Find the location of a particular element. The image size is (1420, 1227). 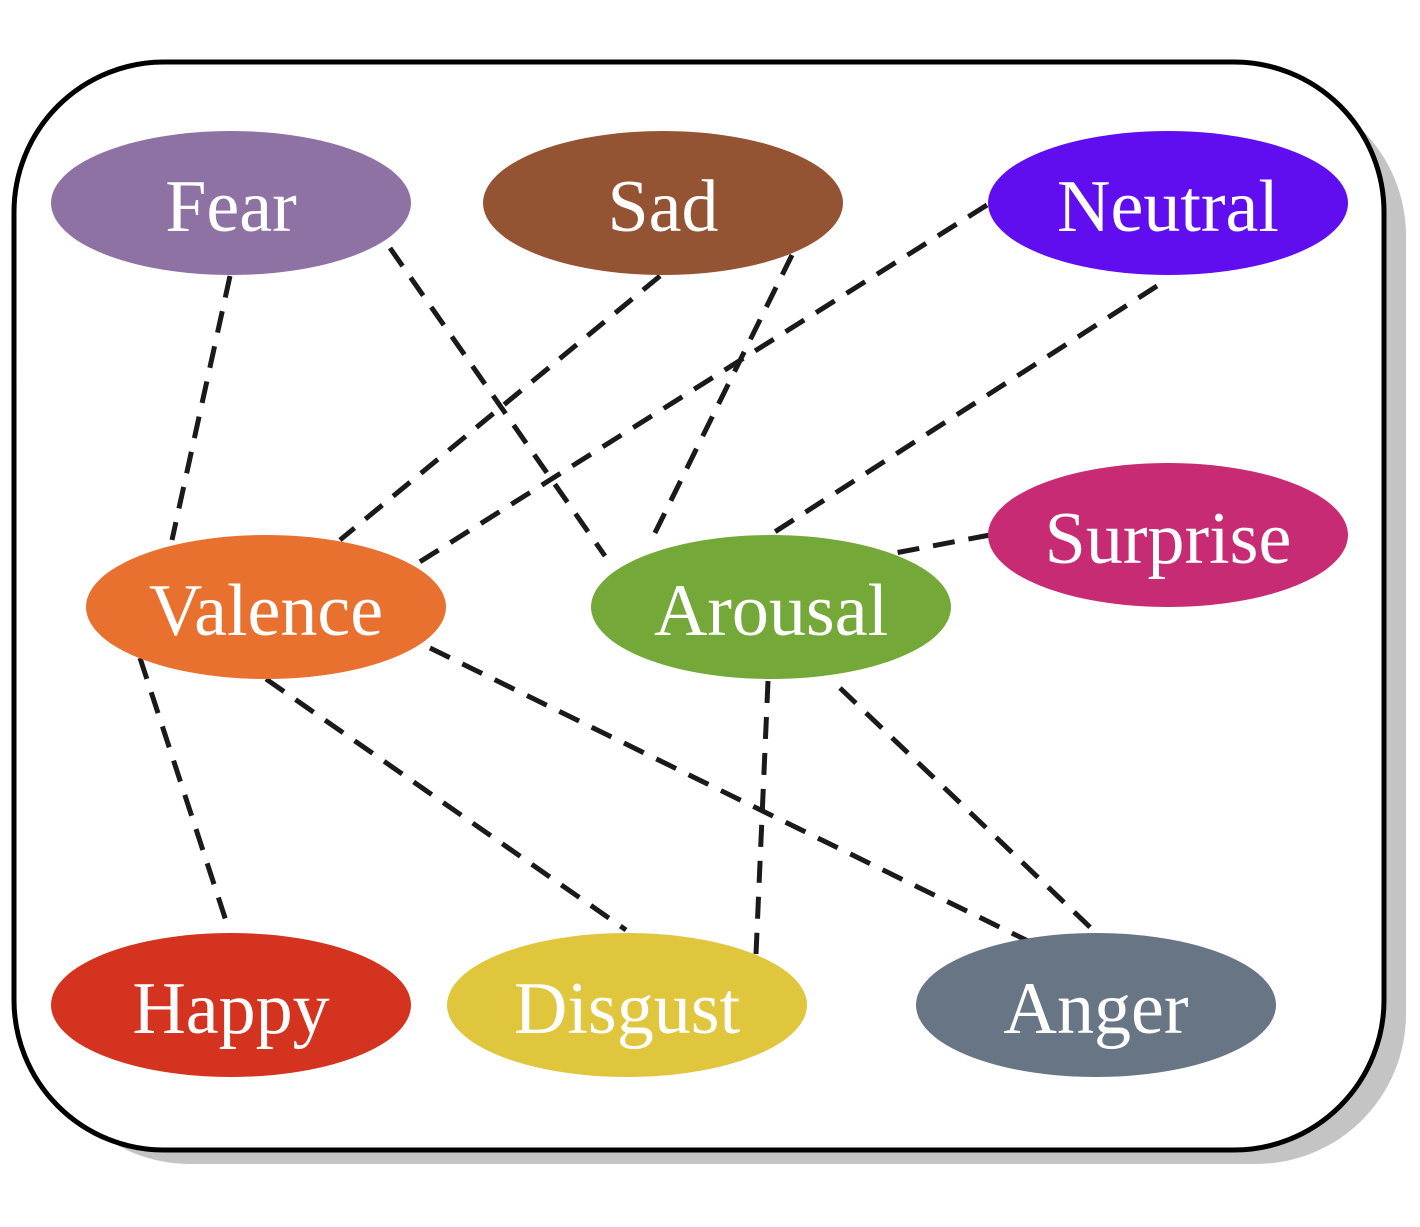

node-arousal: Arousal is located at coordinates (771, 607).